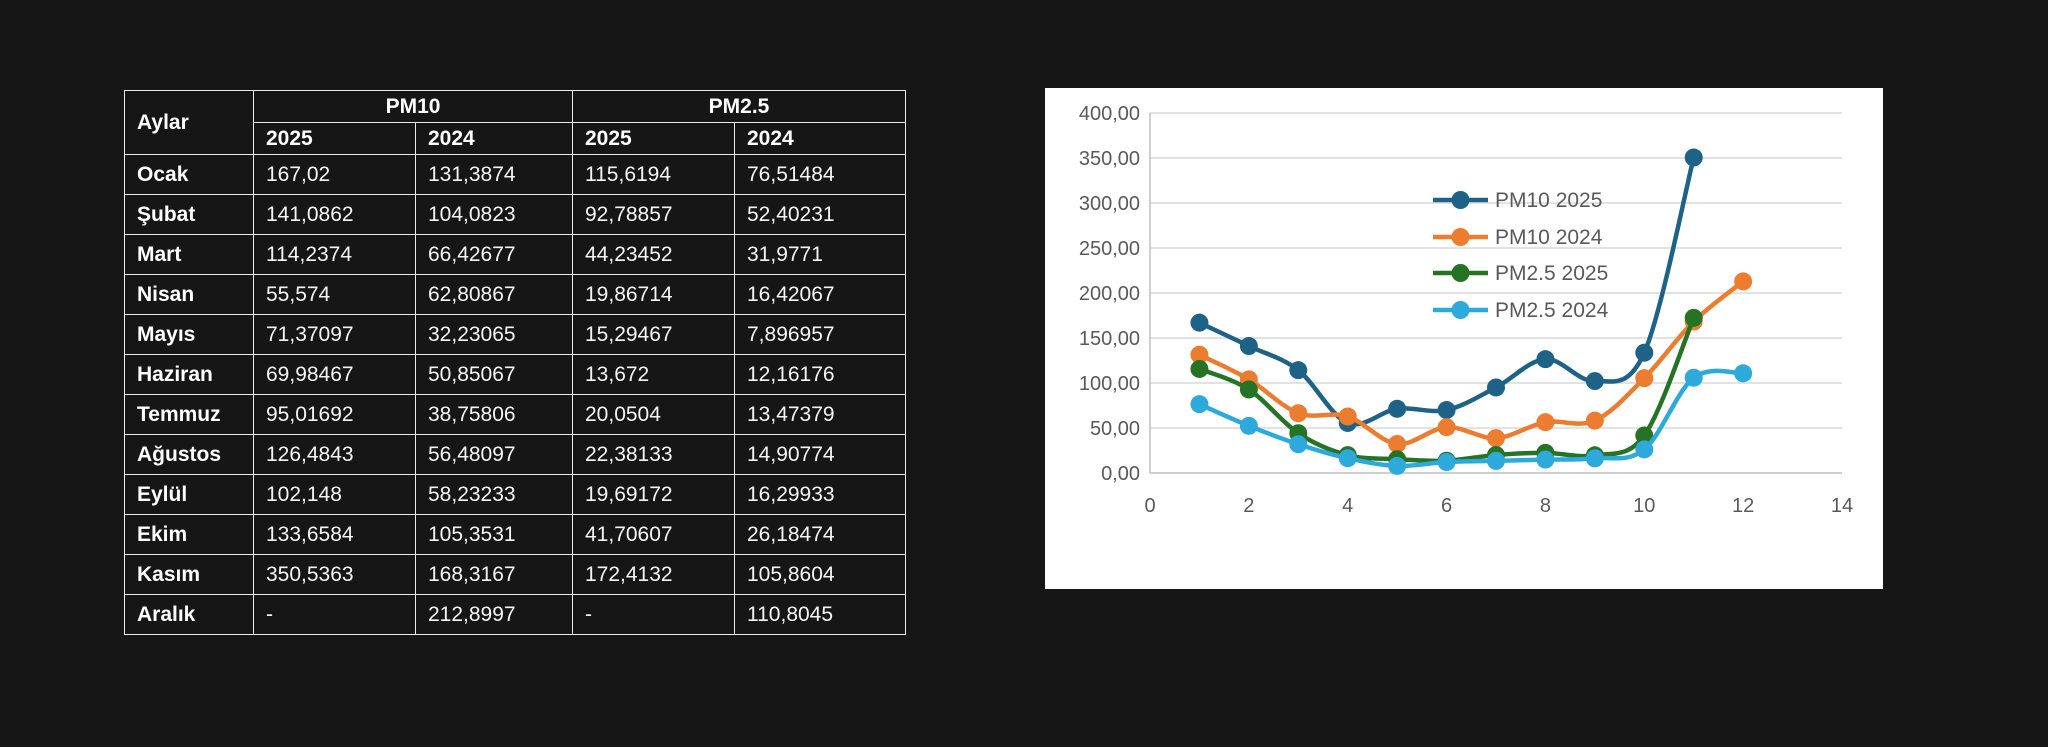  I want to click on table-row: Ağustos 126,4843 56,48097 22,38133 14,90774, so click(515, 454).